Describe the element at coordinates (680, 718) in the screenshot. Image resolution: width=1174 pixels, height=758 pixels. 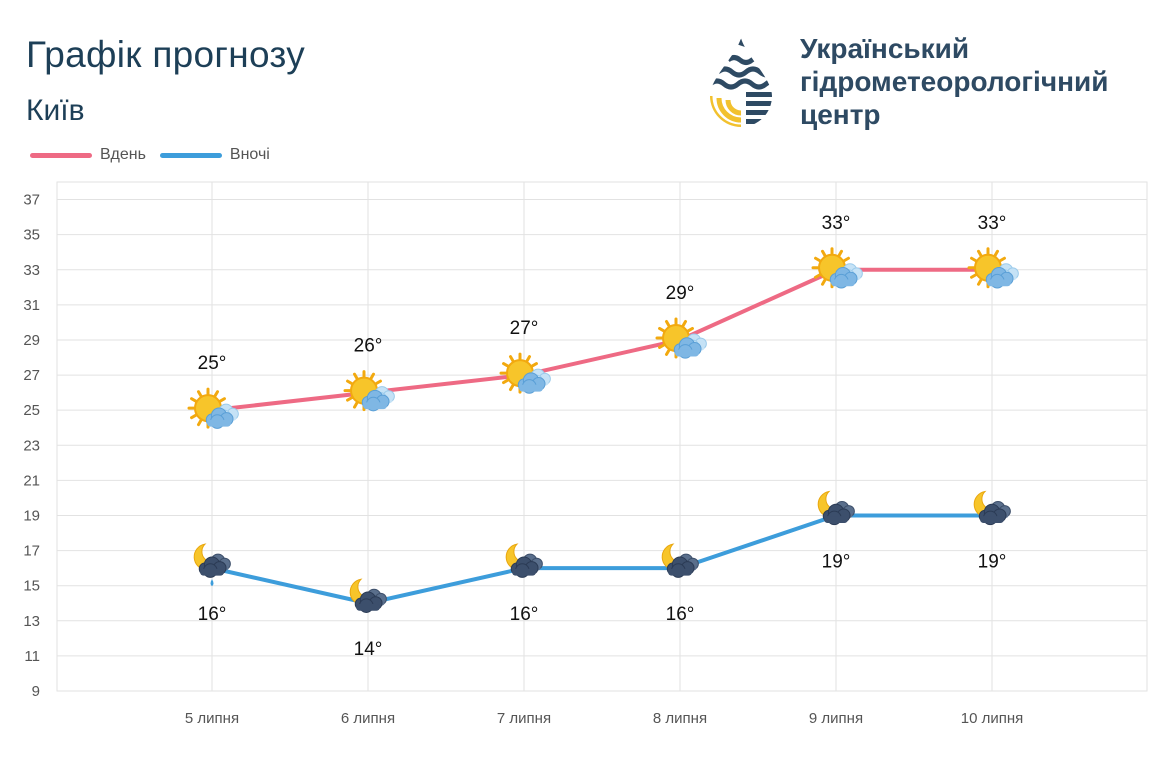
I see `x-tick-label: 8 липня` at that location.